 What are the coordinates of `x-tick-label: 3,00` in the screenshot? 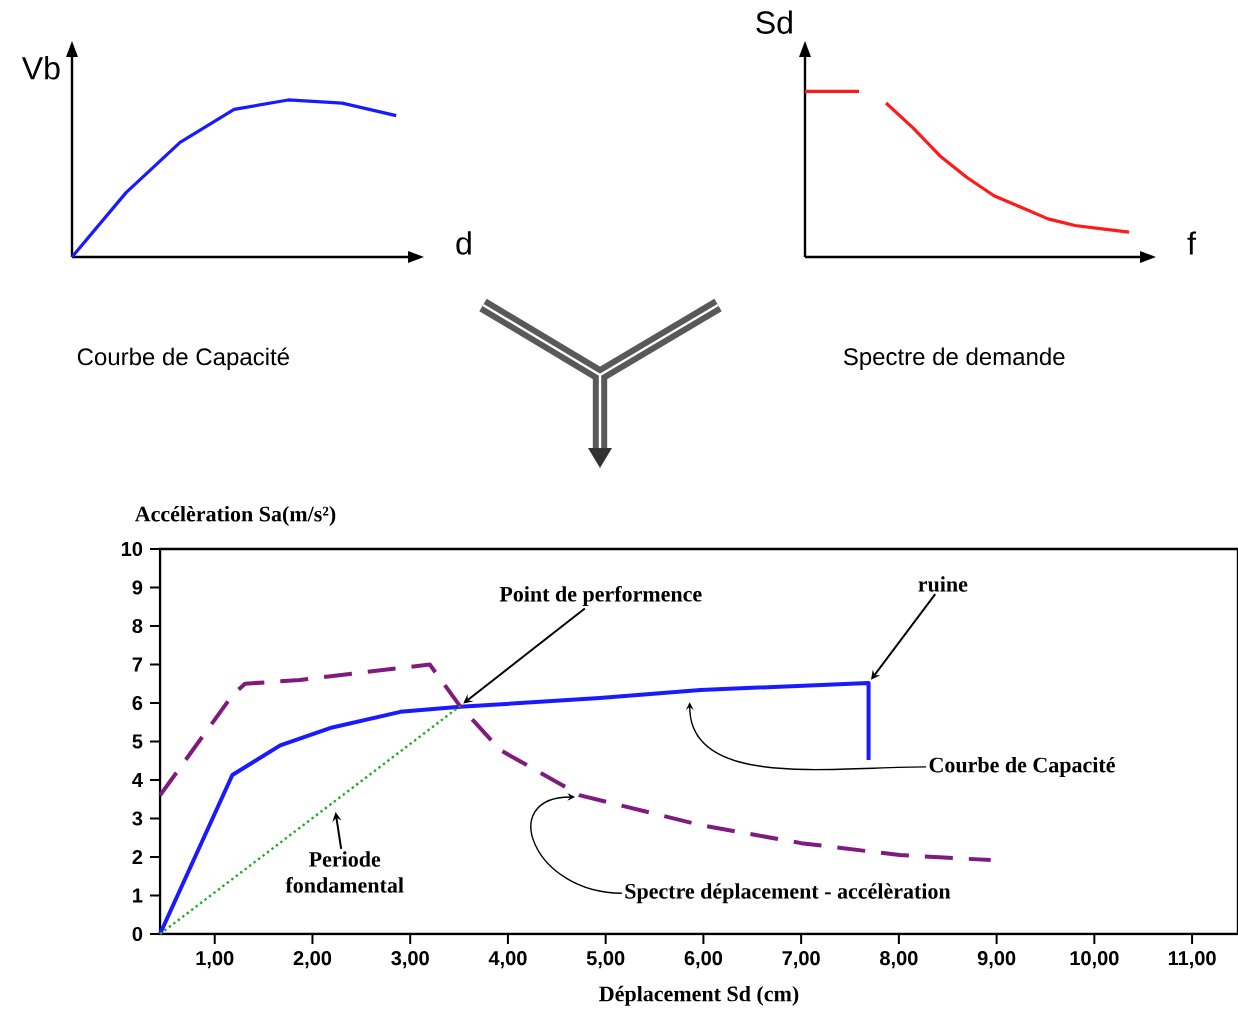 It's located at (410, 960).